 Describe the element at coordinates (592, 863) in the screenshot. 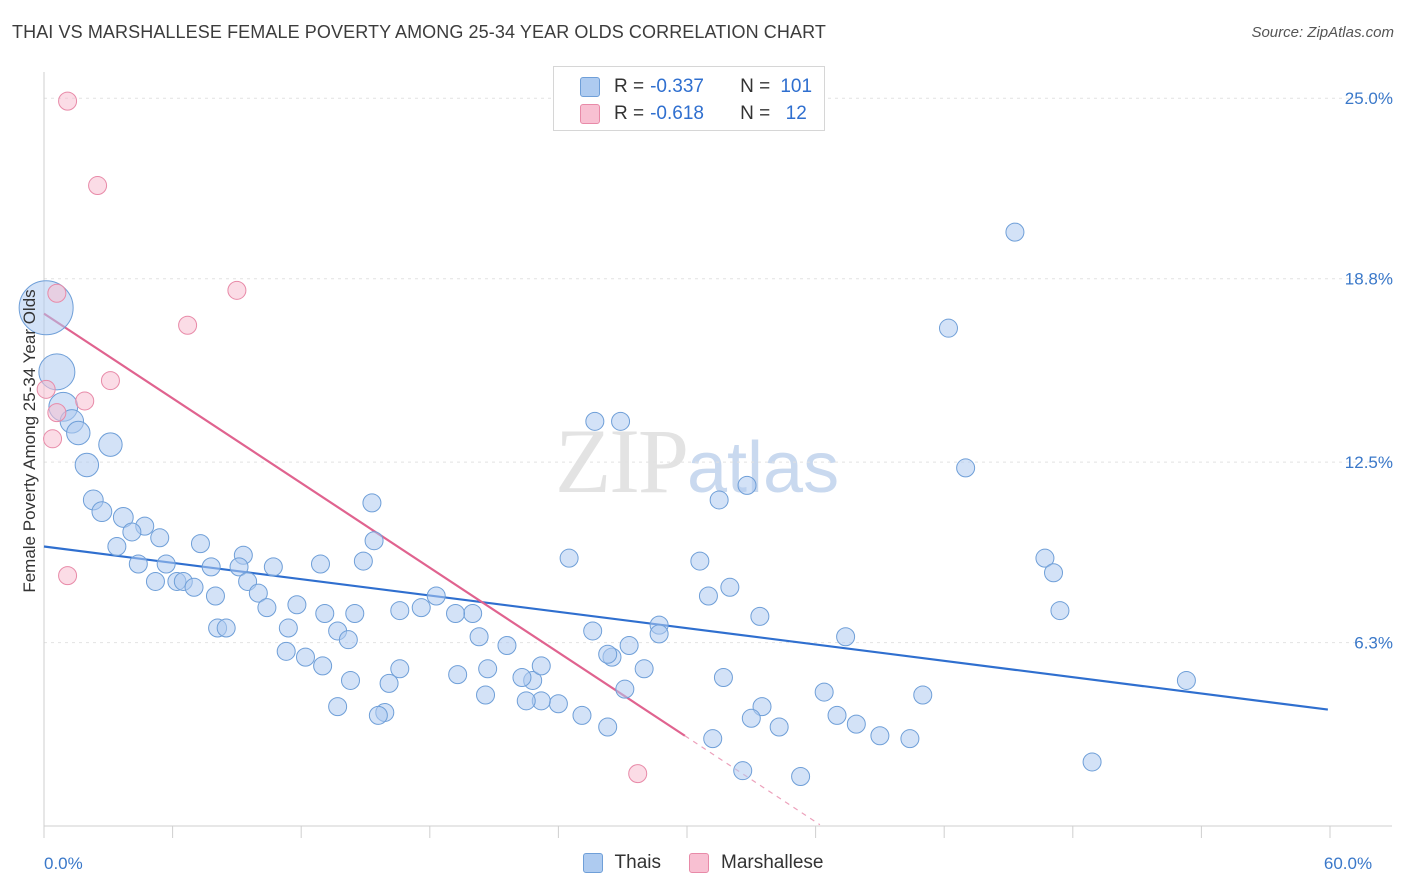

I see `series-swatch-thais` at that location.